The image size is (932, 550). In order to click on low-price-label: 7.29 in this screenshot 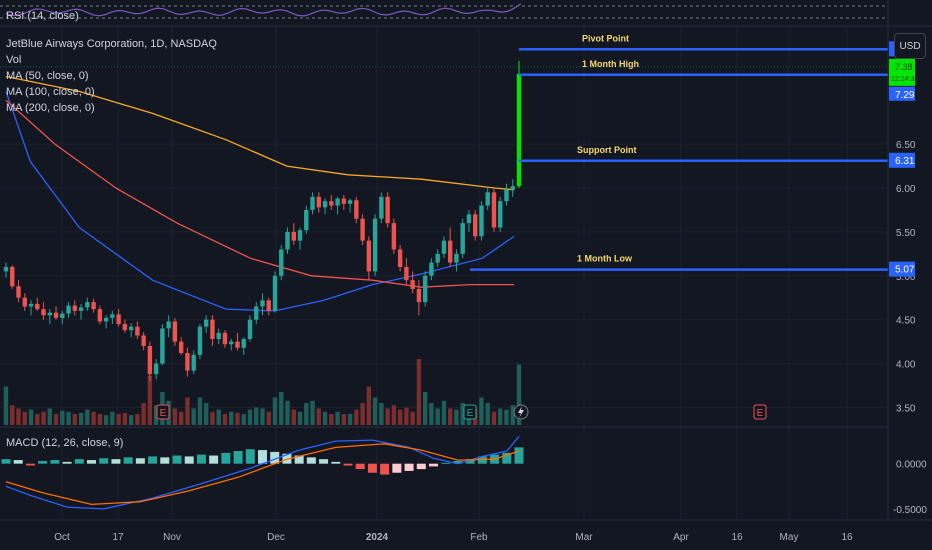, I will do `click(905, 95)`.